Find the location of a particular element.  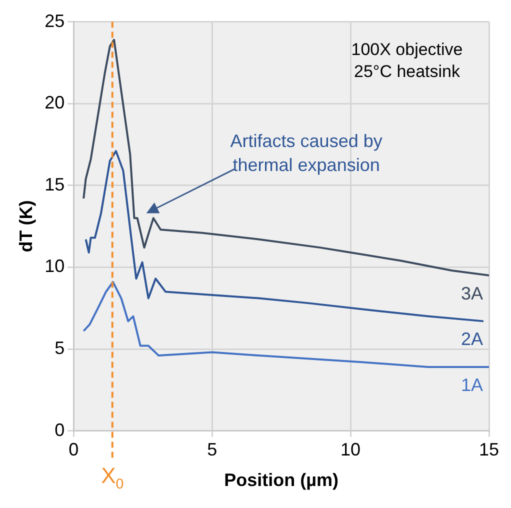

y-axis-title: dT (K) is located at coordinates (26, 226).